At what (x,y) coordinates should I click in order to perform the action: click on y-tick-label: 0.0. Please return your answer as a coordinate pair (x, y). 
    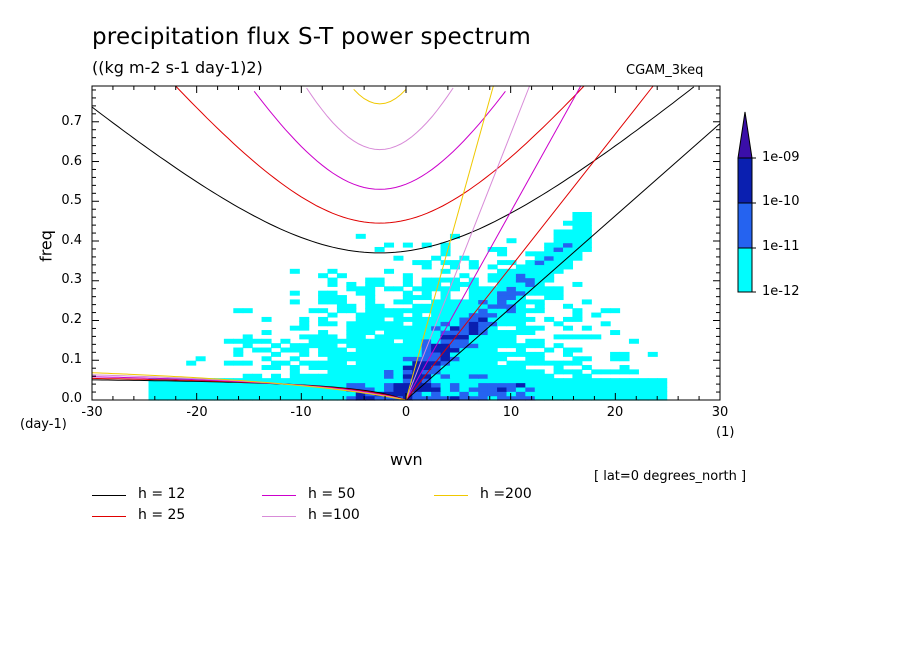
    Looking at the image, I should click on (71, 398).